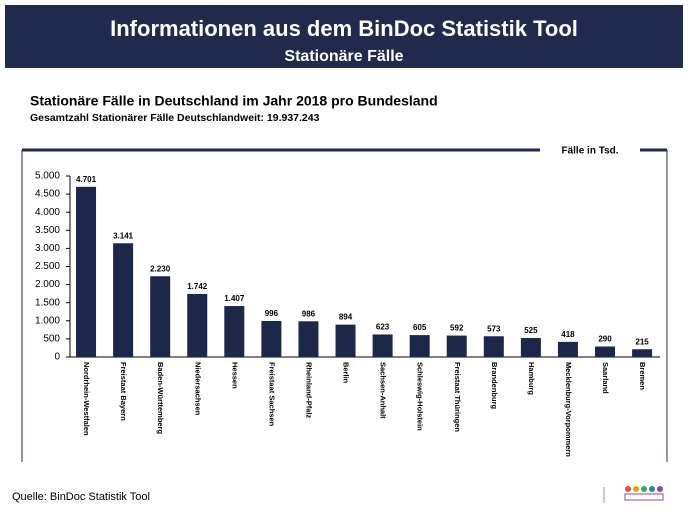 Image resolution: width=688 pixels, height=516 pixels. I want to click on x-tick-label: Berlin, so click(346, 373).